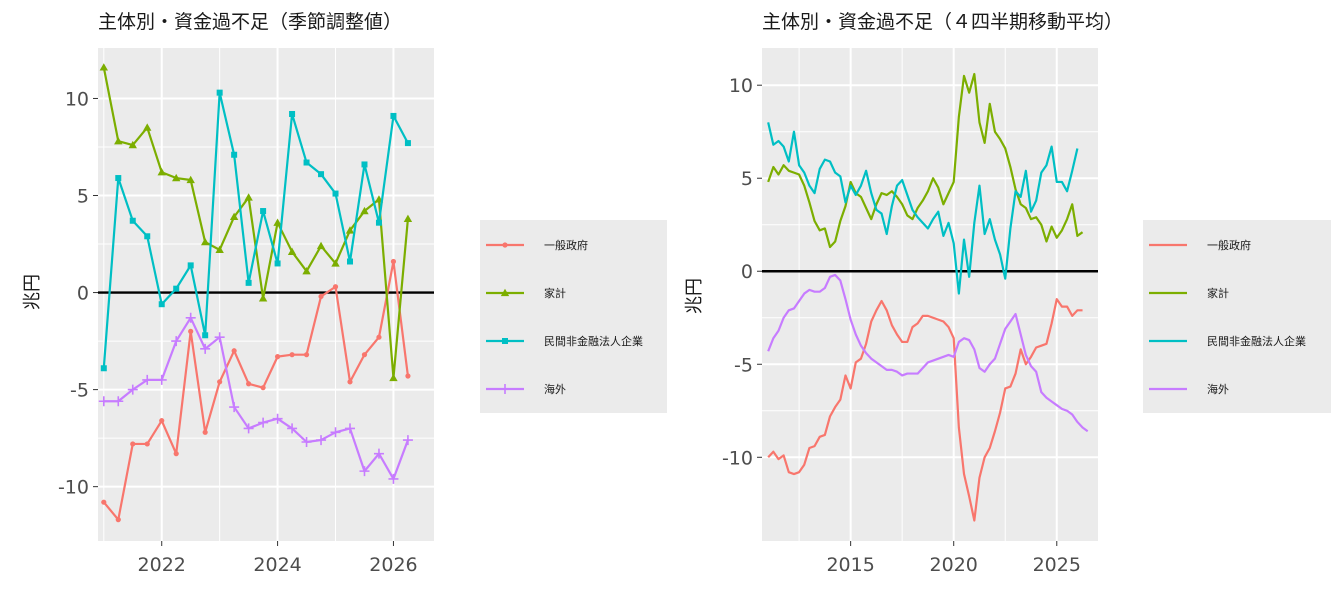  What do you see at coordinates (741, 86) in the screenshot?
I see `chart2-y-tick-label: 10` at bounding box center [741, 86].